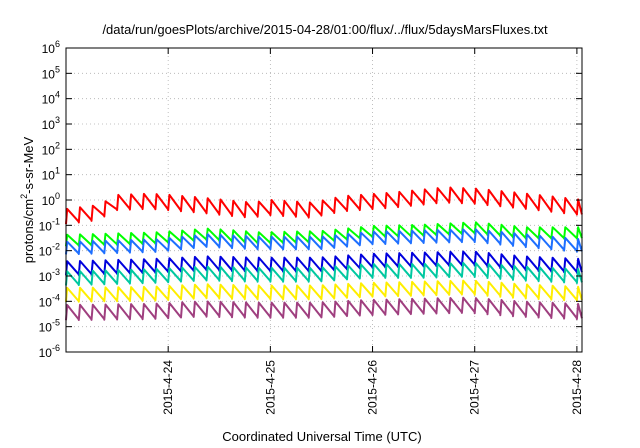 The width and height of the screenshot is (640, 448). Describe the element at coordinates (28, 231) in the screenshot. I see `y-axis-label-prefix: protons/cm` at that location.